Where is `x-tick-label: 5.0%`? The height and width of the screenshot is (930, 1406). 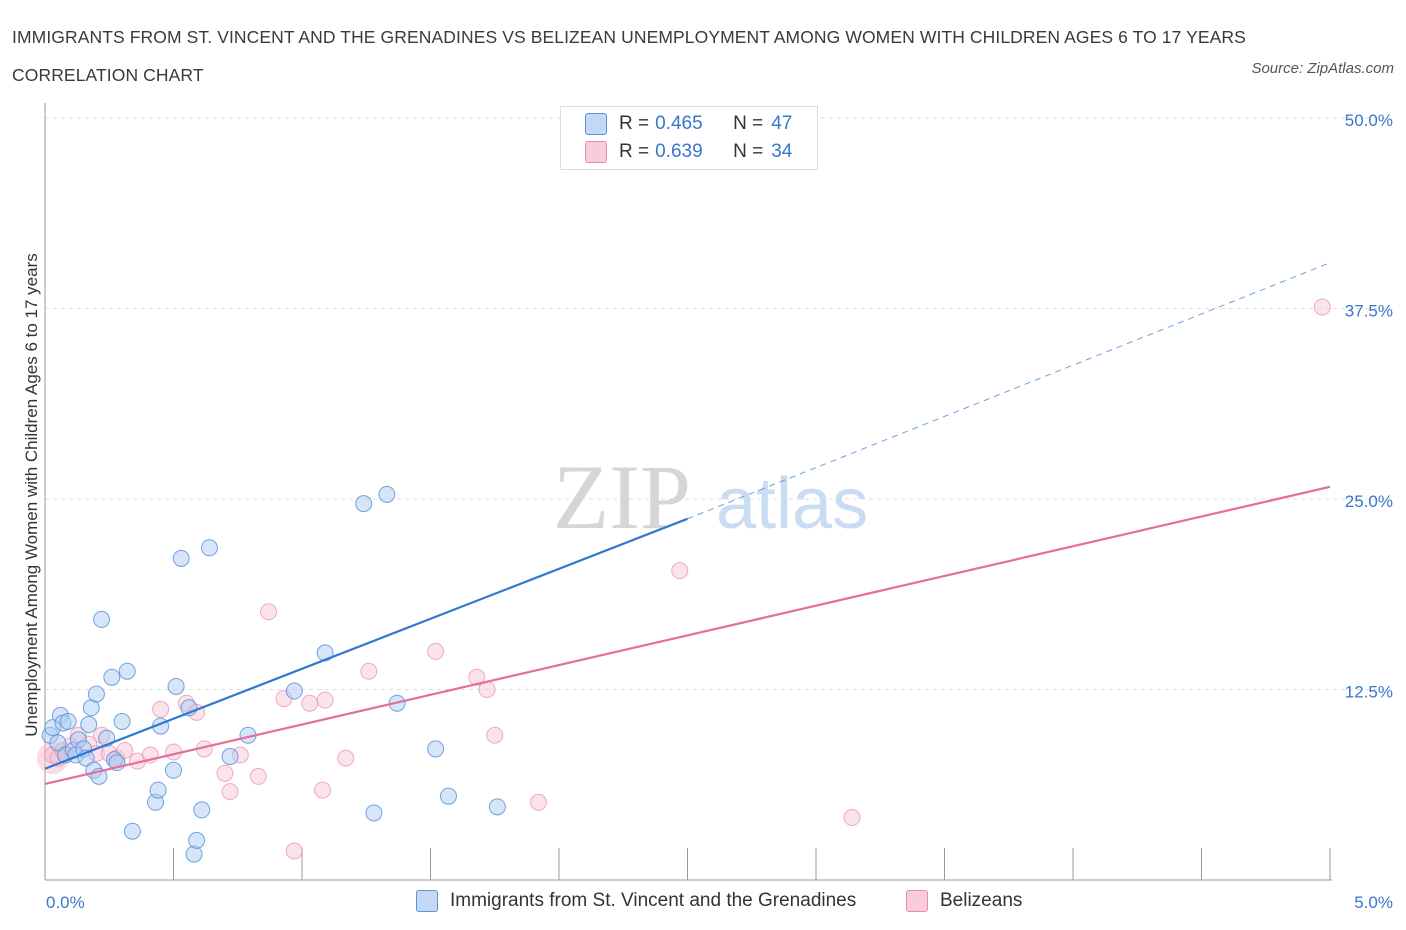 x-tick-label: 5.0% is located at coordinates (1373, 902).